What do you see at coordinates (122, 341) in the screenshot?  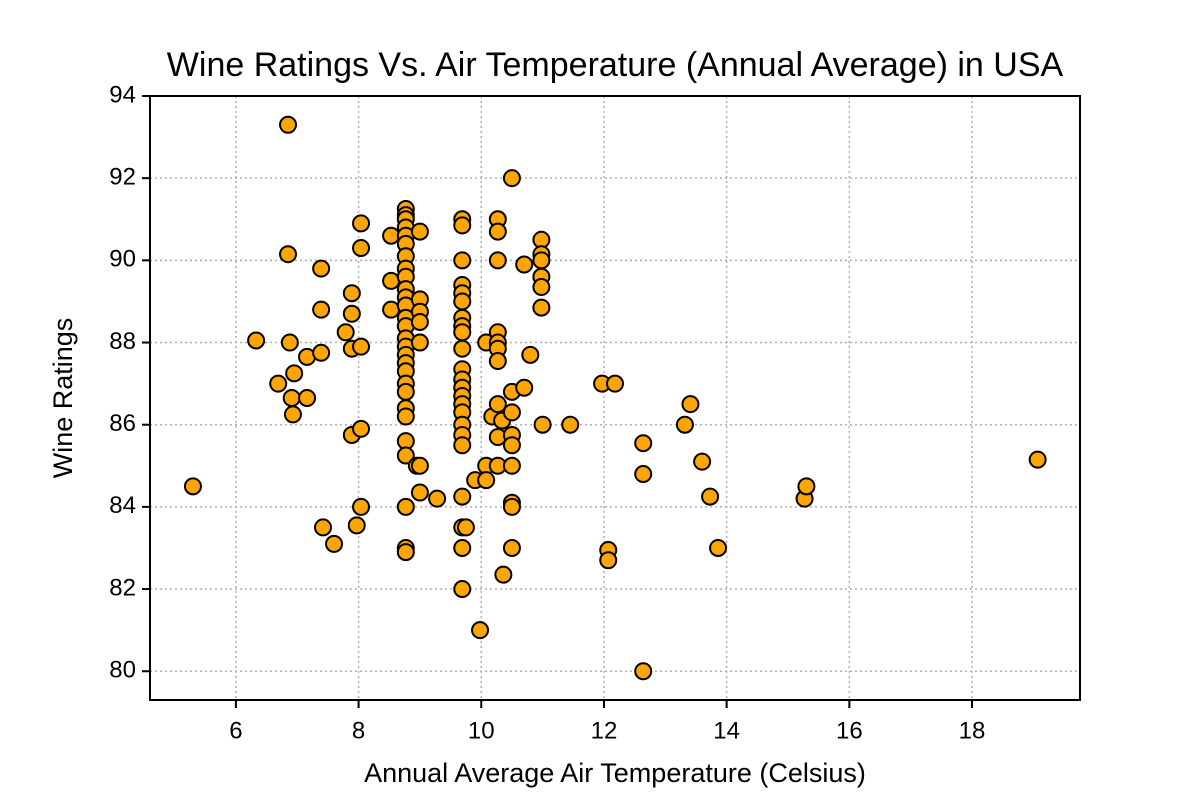 I see `y-tick-label: 88` at bounding box center [122, 341].